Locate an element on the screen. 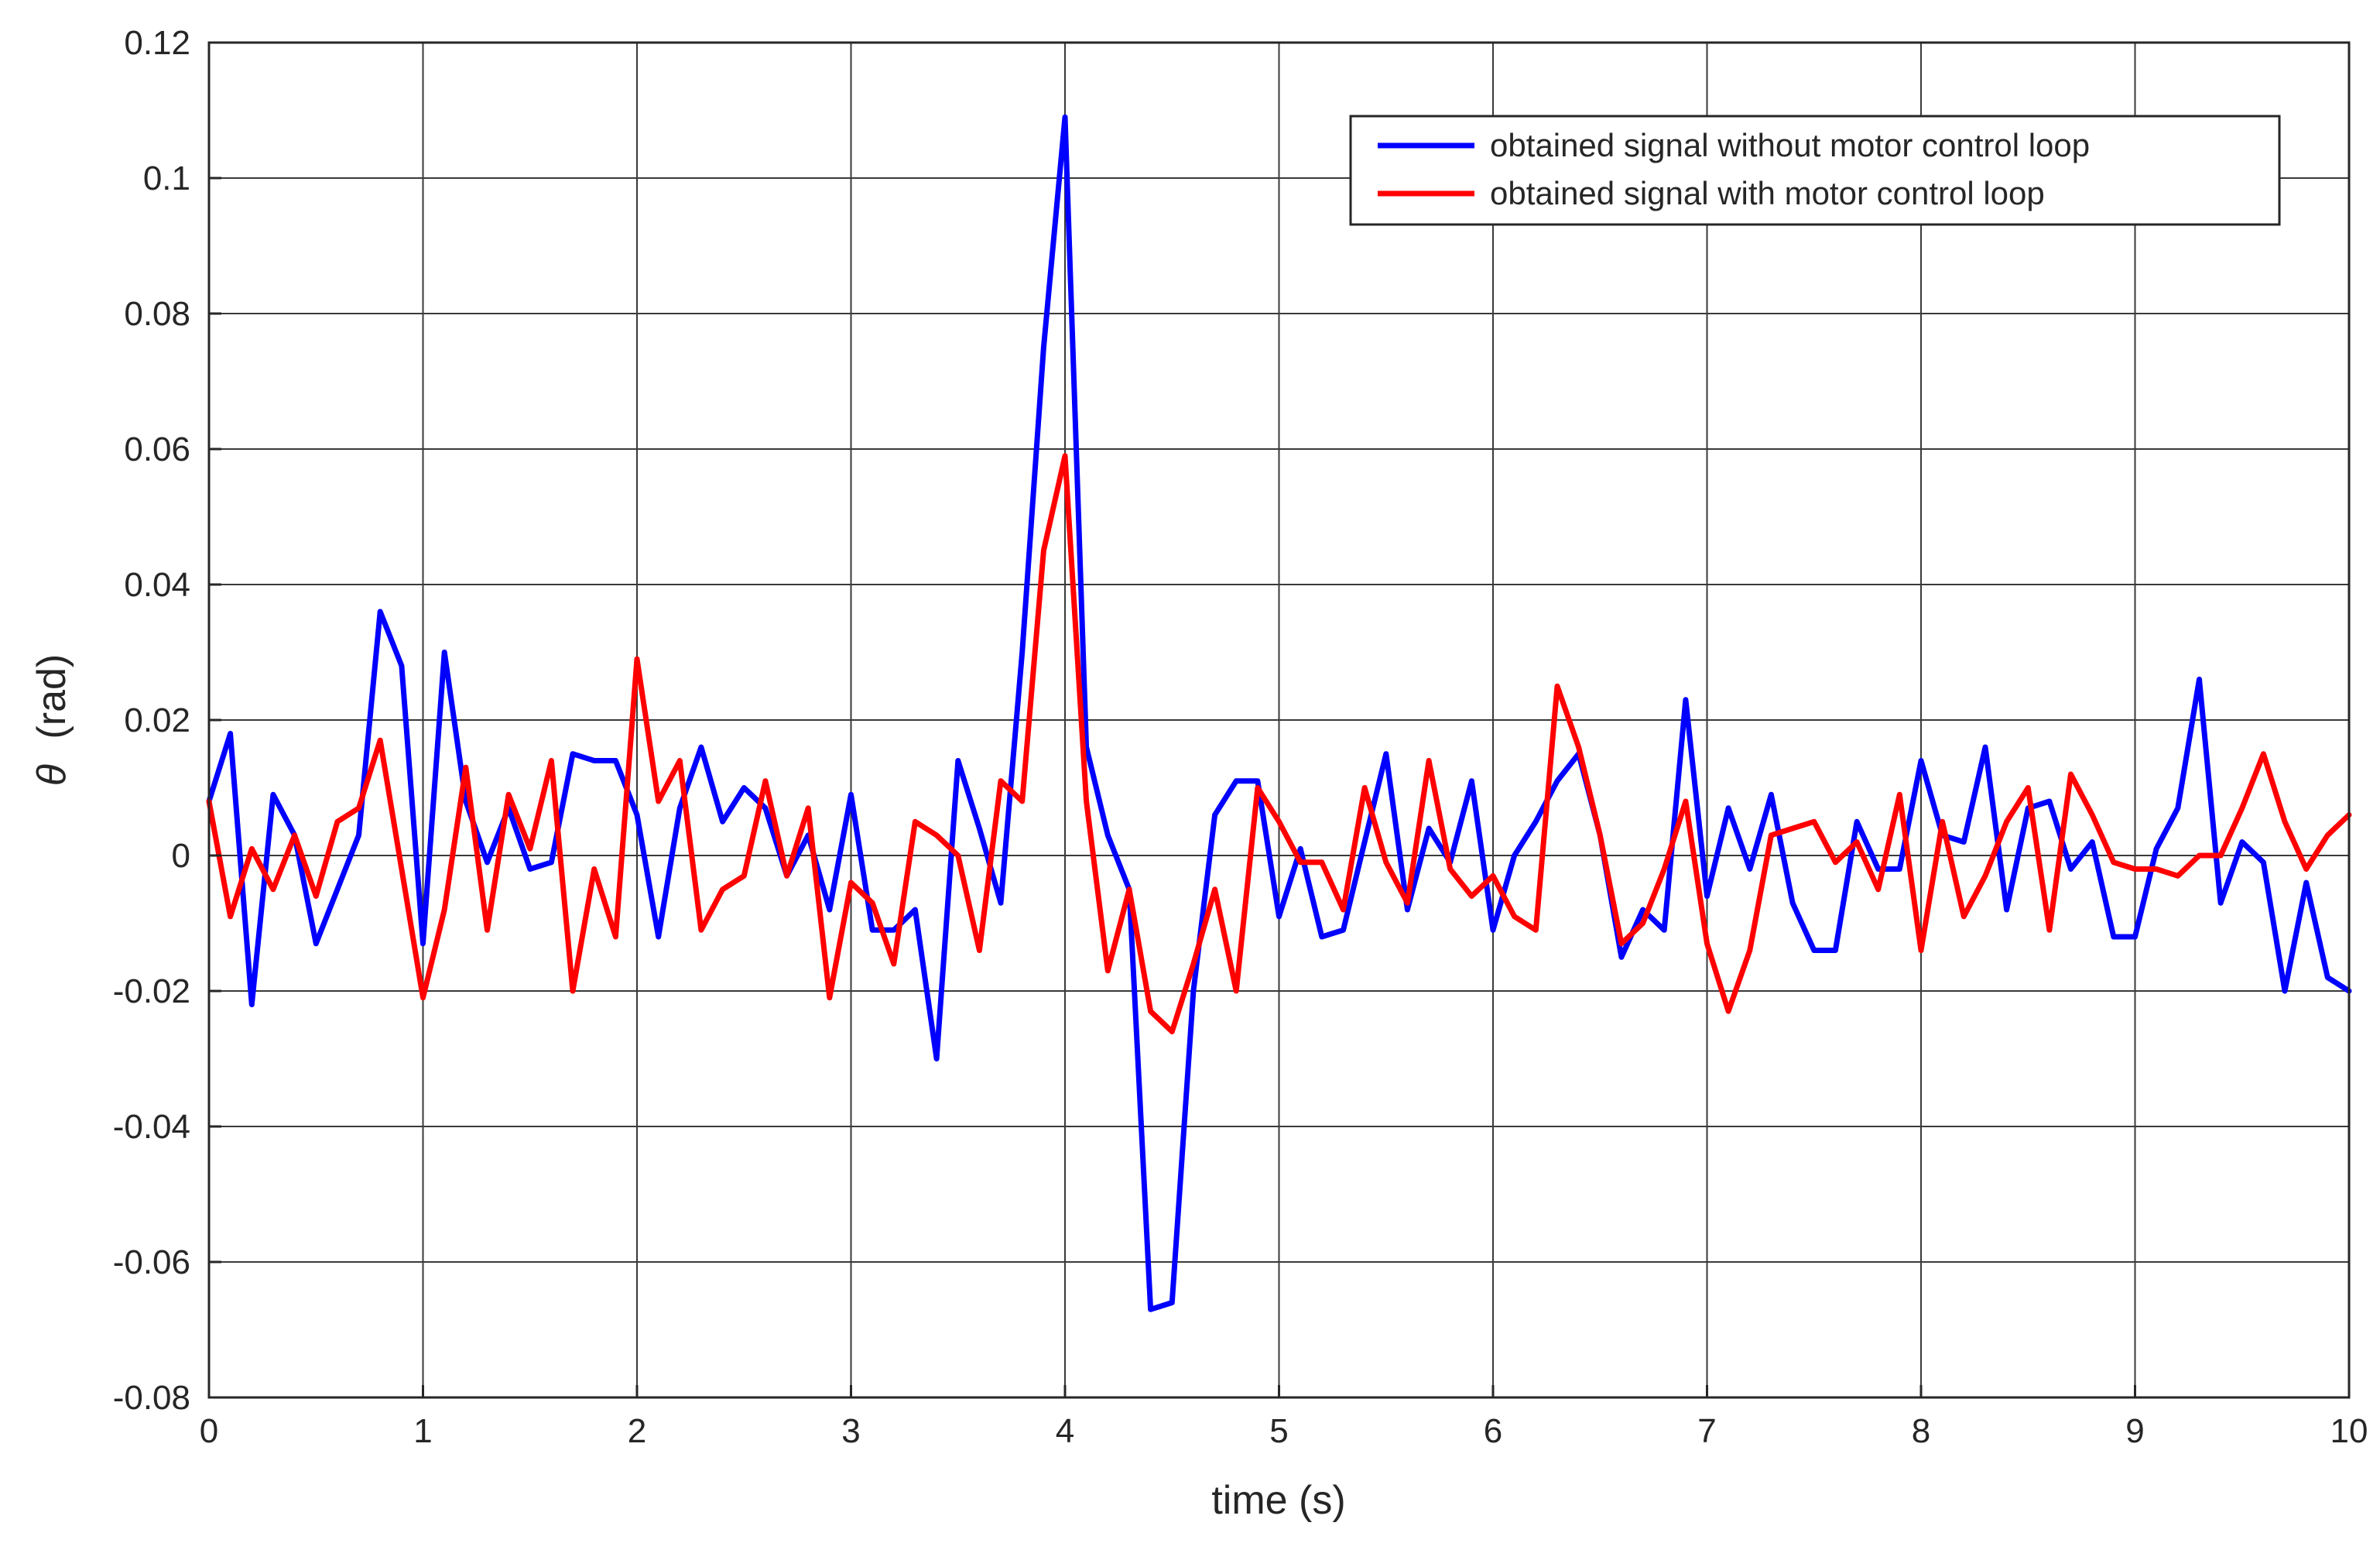 The image size is (2380, 1543). x-tick-label: 8 is located at coordinates (1921, 1431).